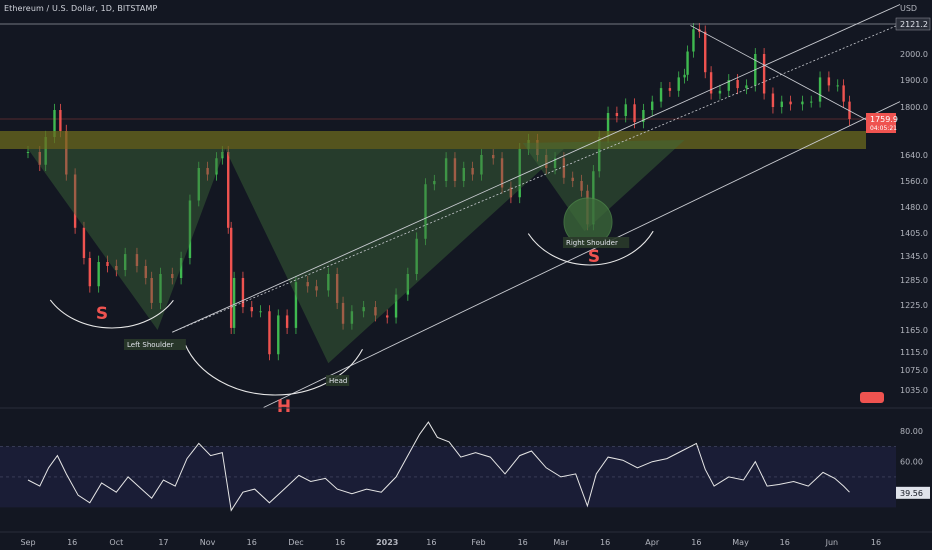 Image resolution: width=932 pixels, height=550 pixels. I want to click on last-price-badge, so click(881, 123).